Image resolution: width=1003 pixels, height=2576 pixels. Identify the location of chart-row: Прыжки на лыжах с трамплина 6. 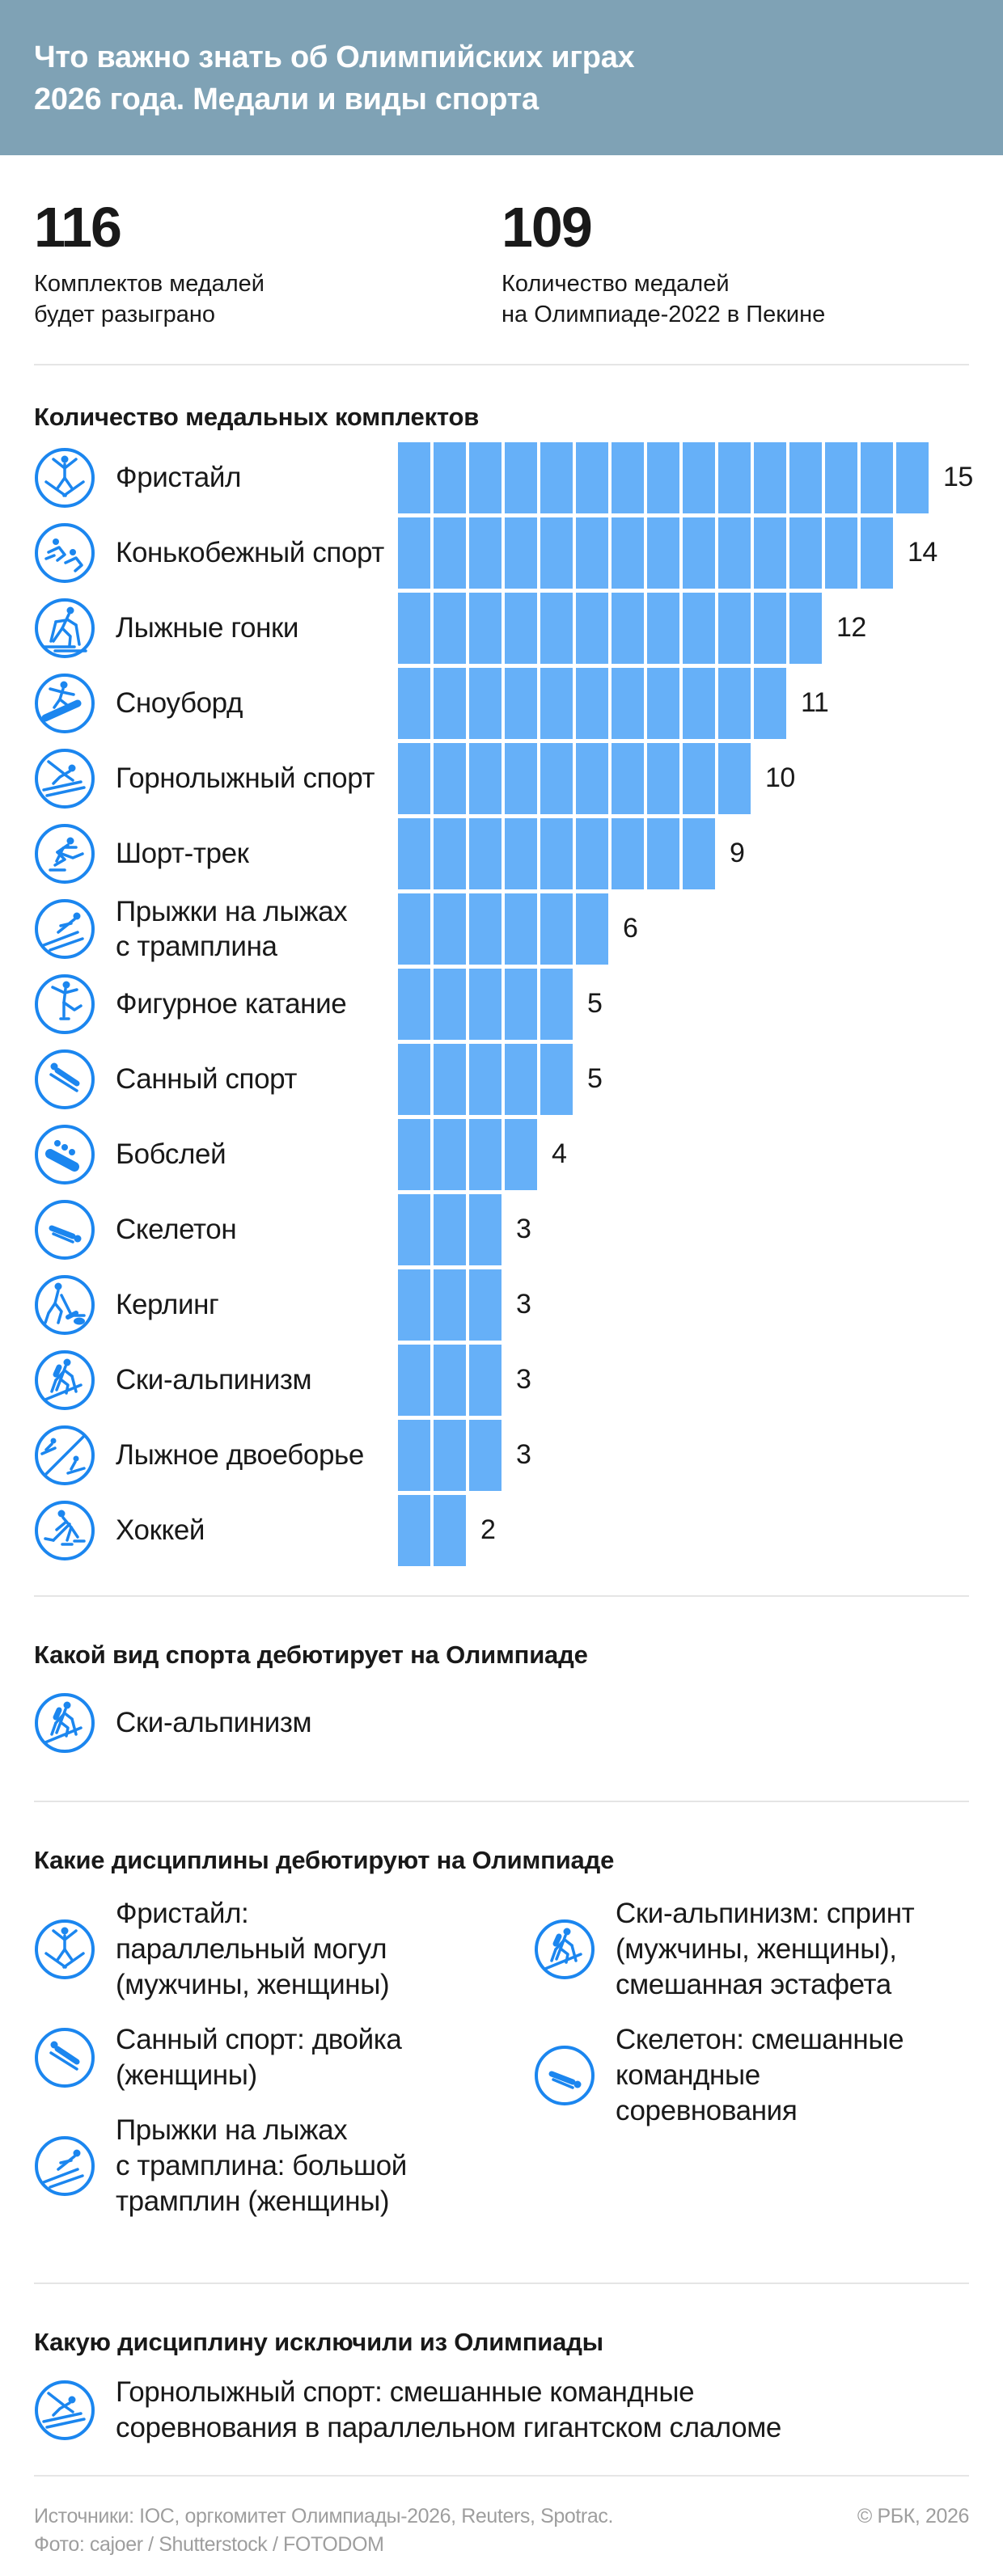
(501, 928).